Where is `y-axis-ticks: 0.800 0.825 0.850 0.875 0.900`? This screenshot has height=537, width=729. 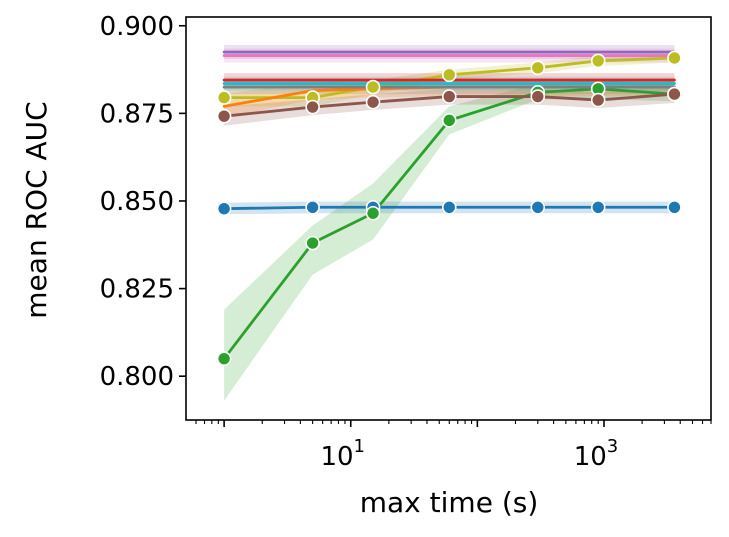
y-axis-ticks: 0.800 0.825 0.850 0.875 0.900 is located at coordinates (143, 202).